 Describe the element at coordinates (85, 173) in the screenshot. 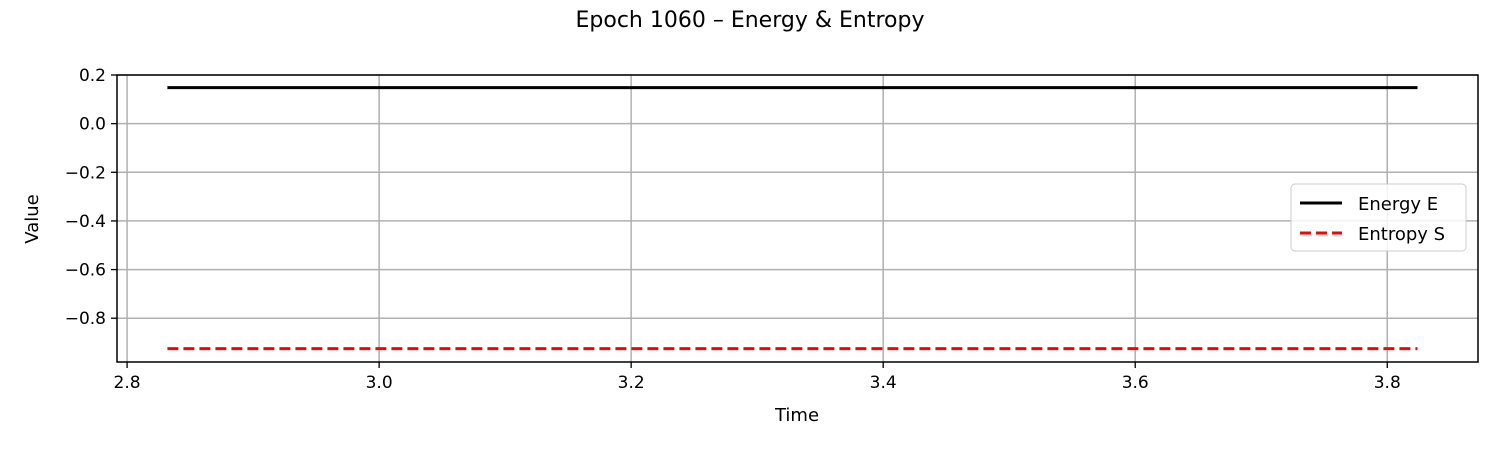

I see `y-tick-label: −0.2` at that location.